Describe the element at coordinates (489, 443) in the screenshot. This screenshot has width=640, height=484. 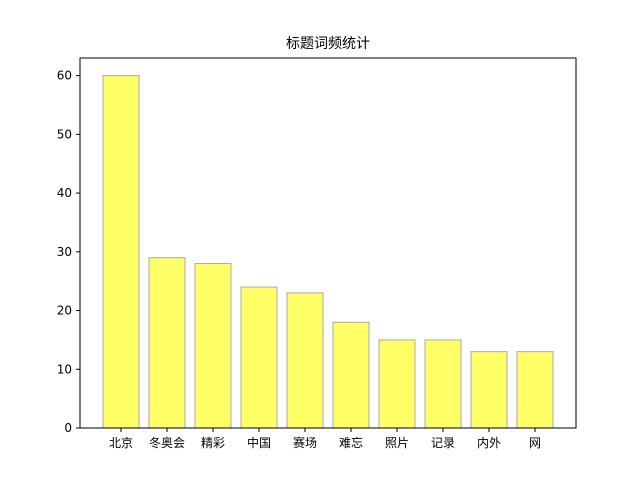
I see `x-tick-label: 内外` at that location.